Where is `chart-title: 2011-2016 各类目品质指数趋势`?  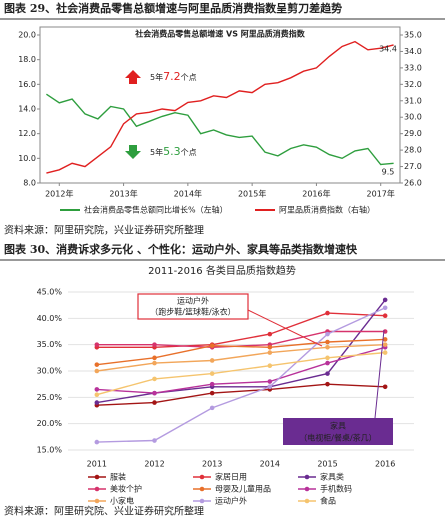
chart-title: 2011-2016 各类目品质指数趋势 is located at coordinates (222, 270).